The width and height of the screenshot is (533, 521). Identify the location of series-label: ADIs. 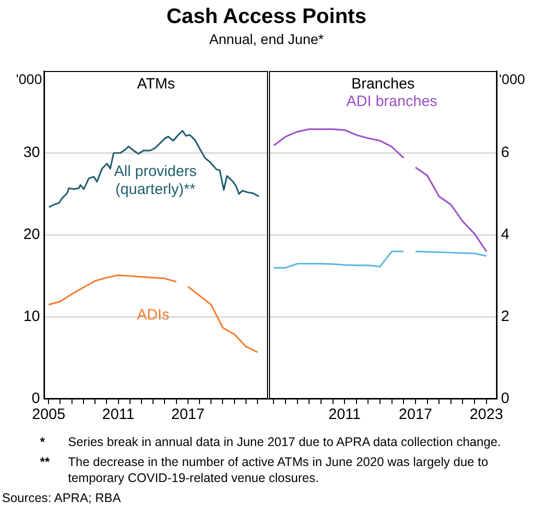
(153, 315).